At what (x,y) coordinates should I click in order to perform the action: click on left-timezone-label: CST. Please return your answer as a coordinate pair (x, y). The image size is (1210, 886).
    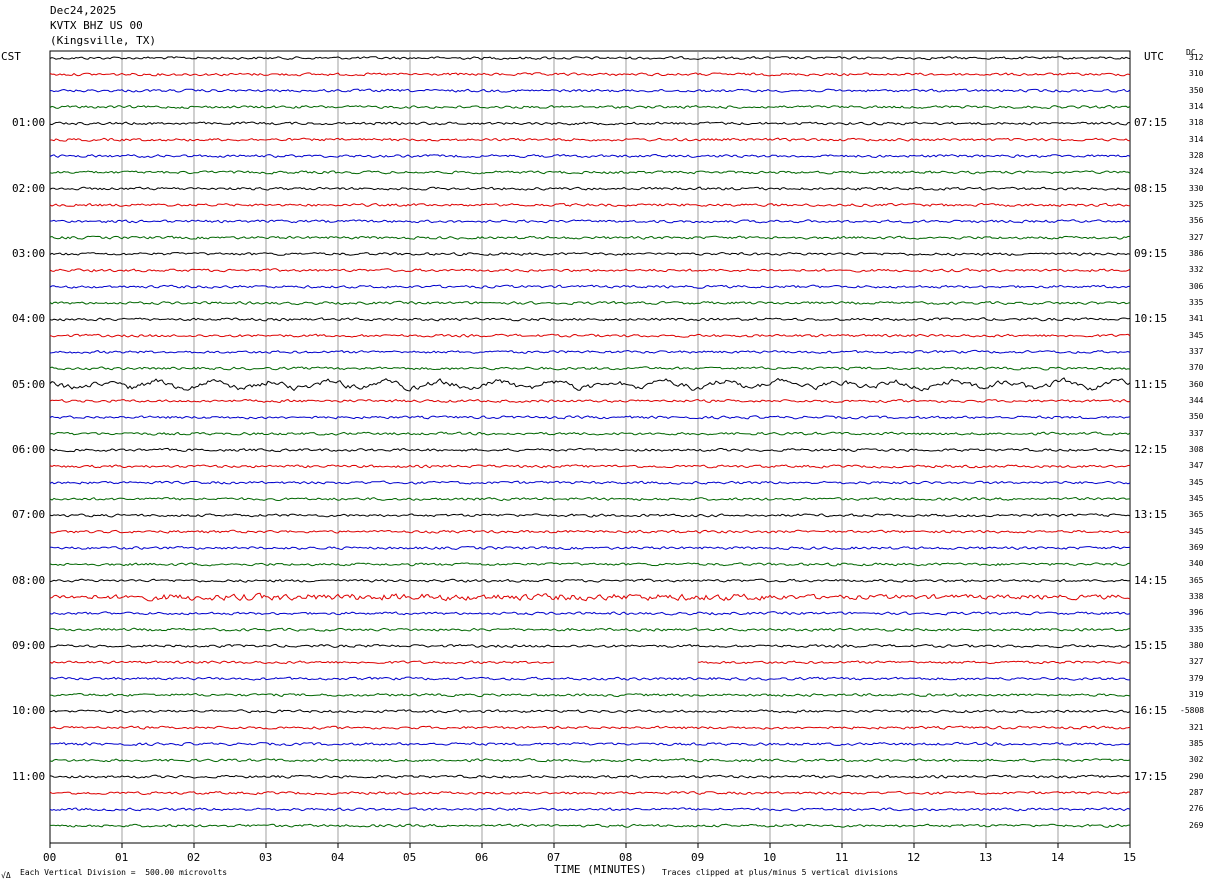
    Looking at the image, I should click on (11, 56).